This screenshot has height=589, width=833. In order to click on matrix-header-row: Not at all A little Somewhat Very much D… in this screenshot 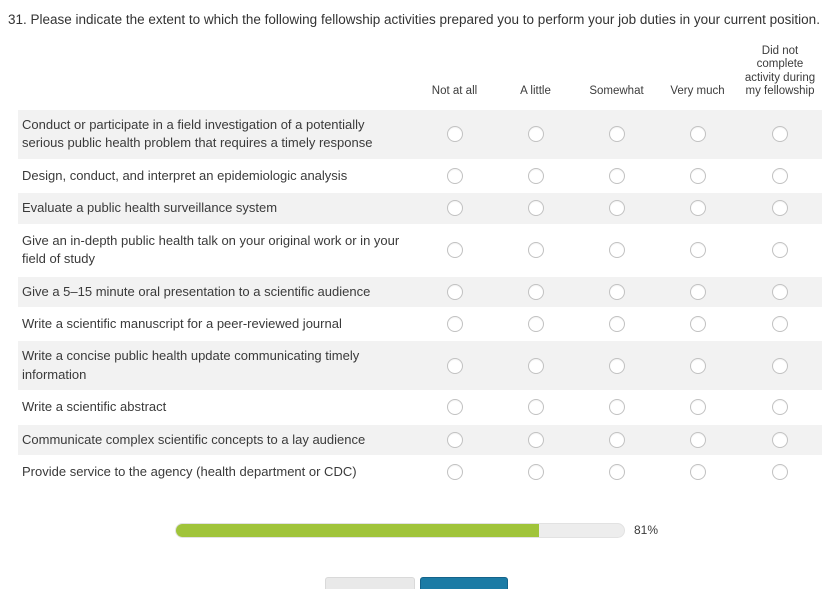, I will do `click(420, 74)`.